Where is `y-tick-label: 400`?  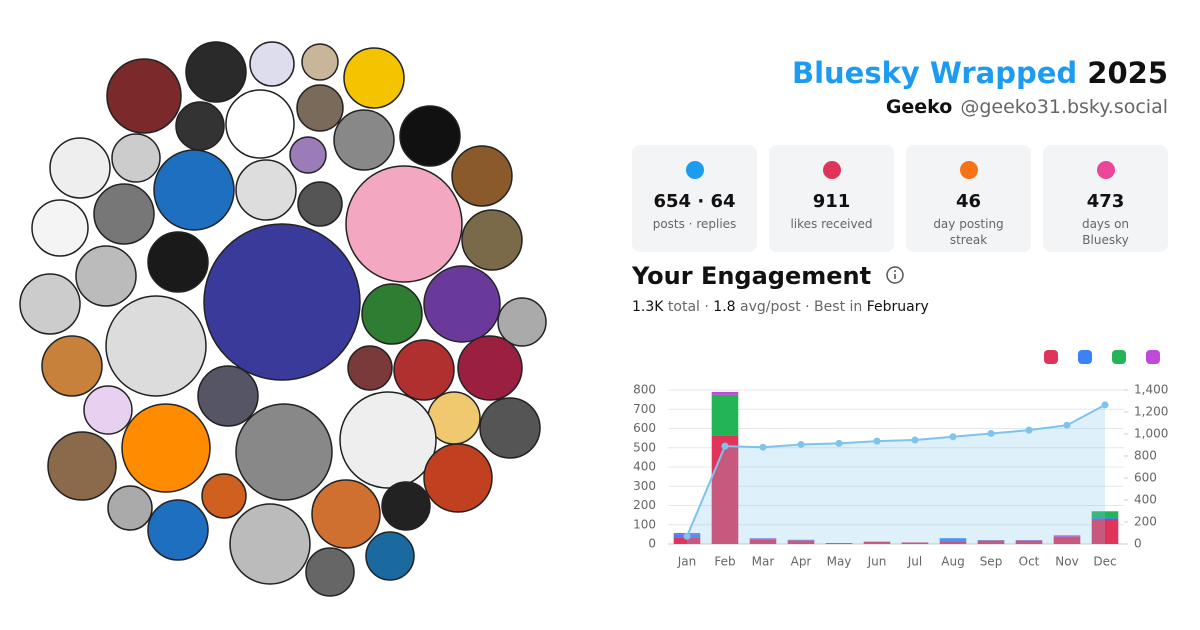 y-tick-label: 400 is located at coordinates (644, 467).